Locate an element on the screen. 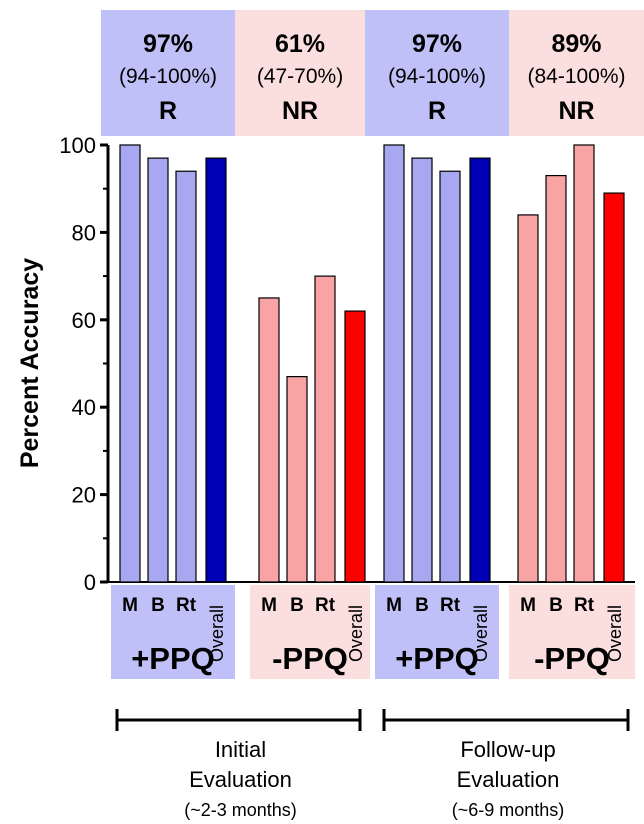 The height and width of the screenshot is (824, 644). period-line3: (~2-3 months) is located at coordinates (240, 810).